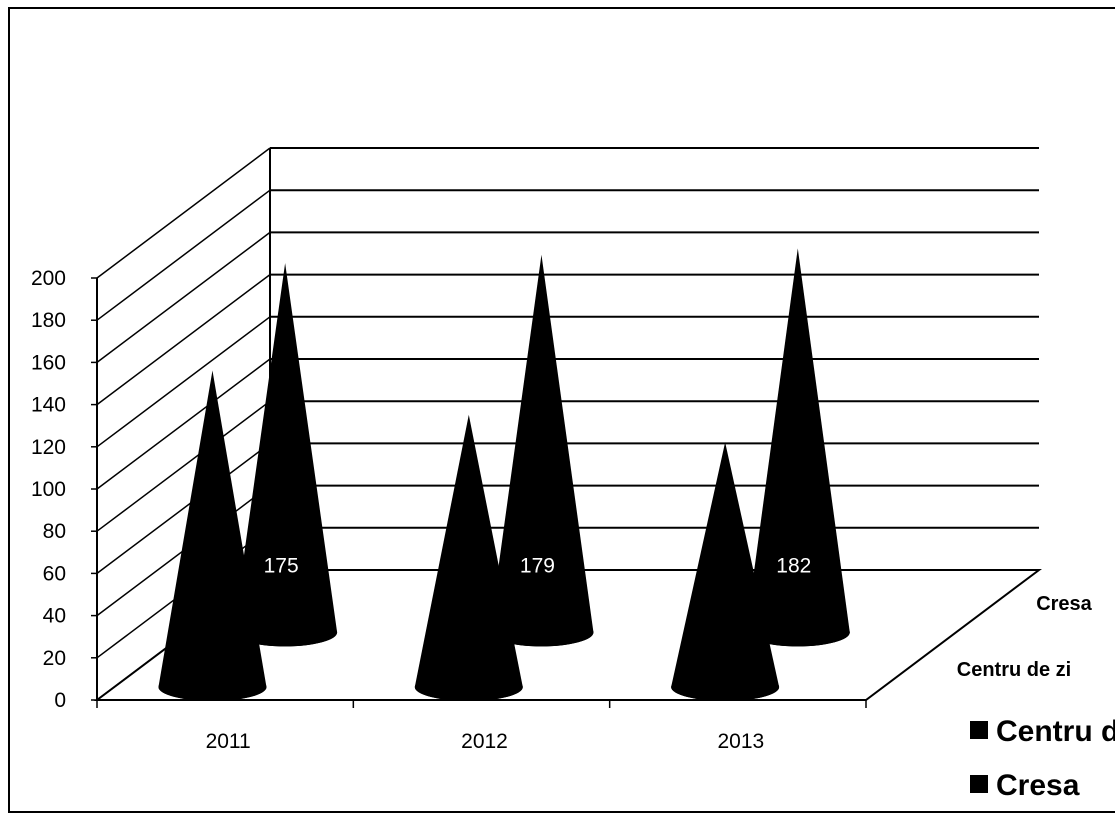 The width and height of the screenshot is (1115, 813). What do you see at coordinates (281, 565) in the screenshot?
I see `data-label-cresa-2011: 175` at bounding box center [281, 565].